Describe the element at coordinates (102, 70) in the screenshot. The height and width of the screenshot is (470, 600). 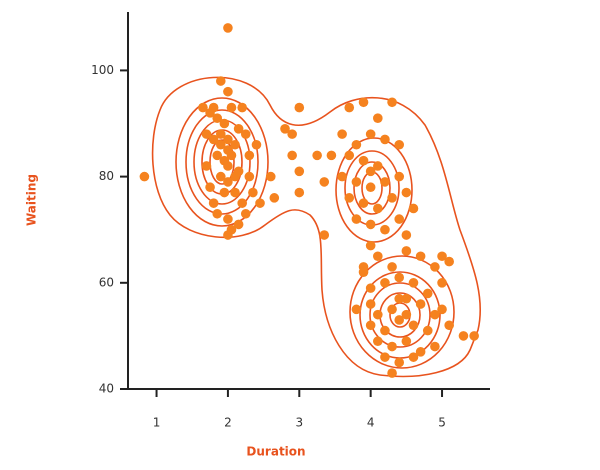
I see `y-tick-label: 100` at that location.